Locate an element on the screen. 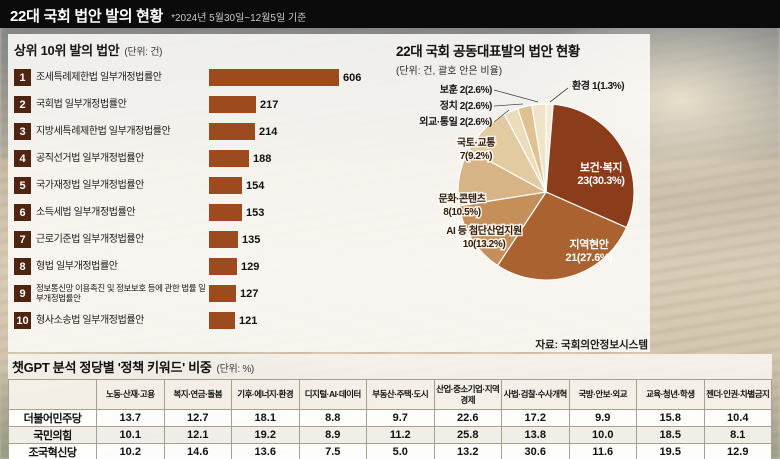 This screenshot has width=780, height=459. value-cell: 12.7 is located at coordinates (197, 418).